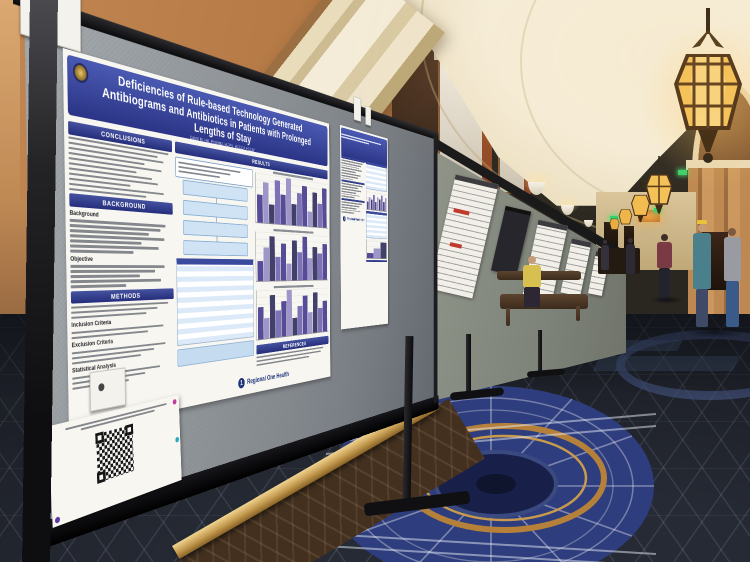 This screenshot has width=750, height=562. Describe the element at coordinates (107, 389) in the screenshot. I see `pinned-card` at that location.